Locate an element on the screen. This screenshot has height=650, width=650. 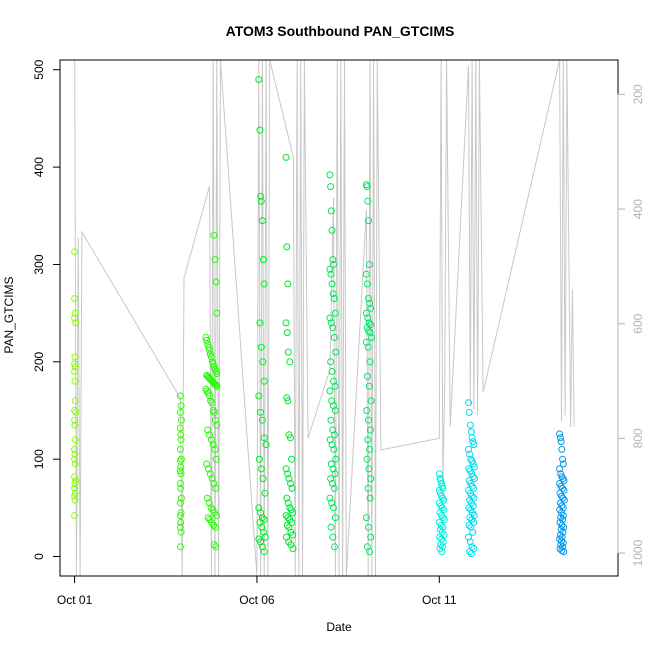
y2-tick-label: 200 is located at coordinates (638, 94).